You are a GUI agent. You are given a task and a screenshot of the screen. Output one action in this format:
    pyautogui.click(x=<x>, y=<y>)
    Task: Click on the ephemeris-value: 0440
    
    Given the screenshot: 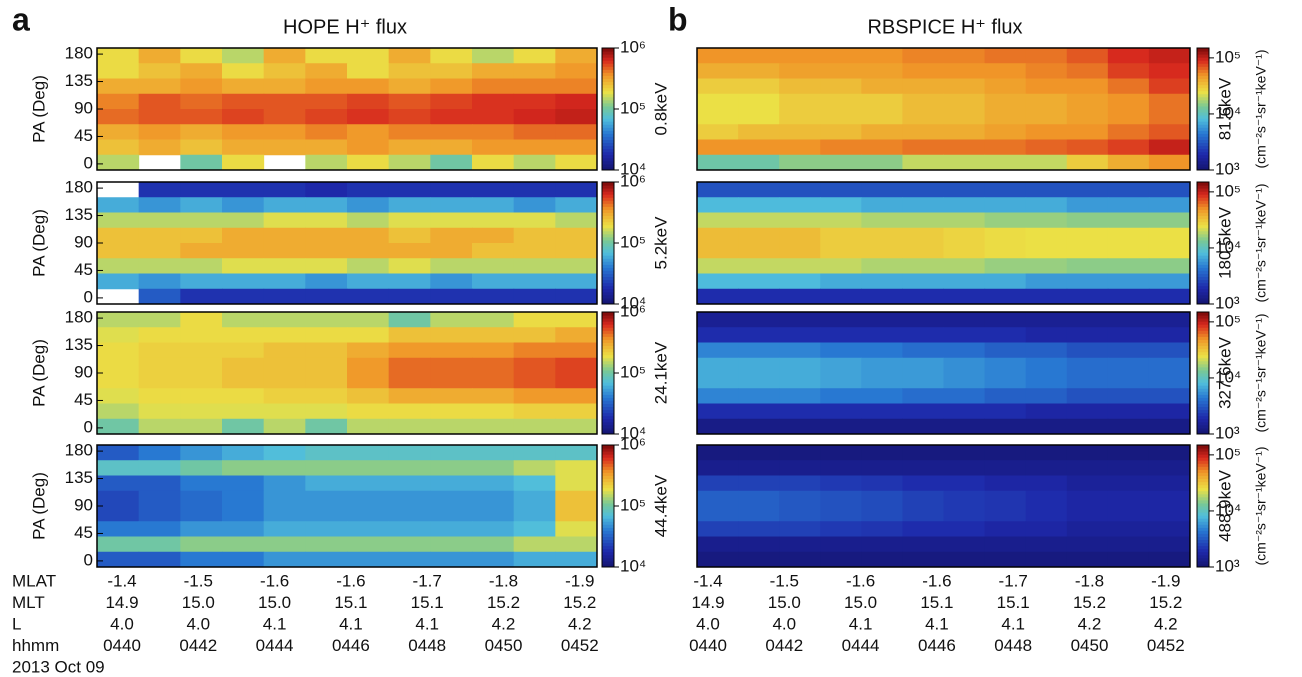 What is the action you would take?
    pyautogui.click(x=122, y=645)
    